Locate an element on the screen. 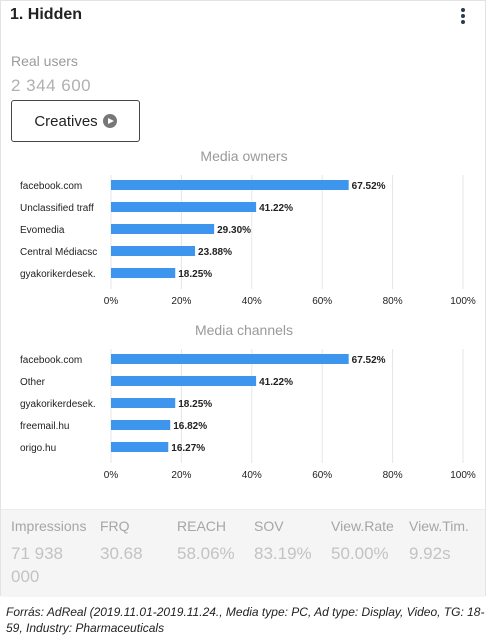 The image size is (497, 644). stat-frq: FRQ 30.68 is located at coordinates (135, 541).